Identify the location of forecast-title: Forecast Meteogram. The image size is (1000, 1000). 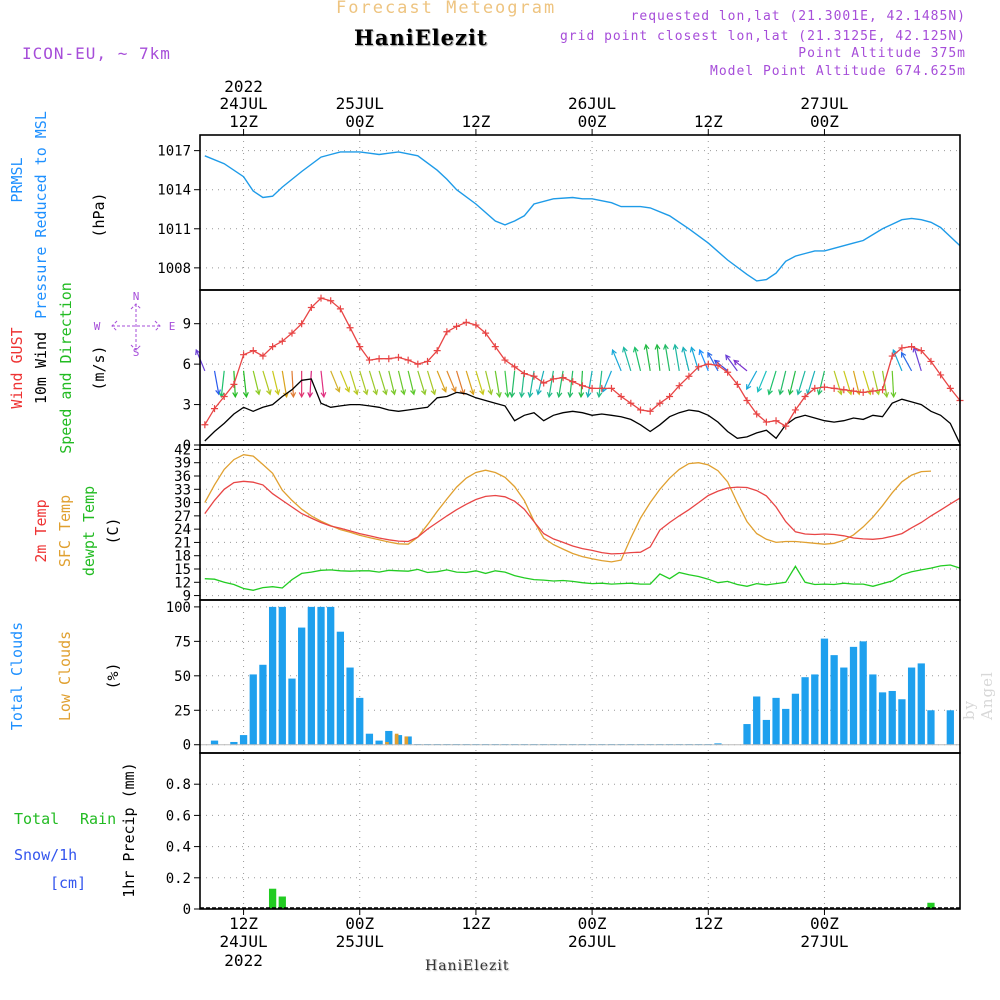
(446, 9).